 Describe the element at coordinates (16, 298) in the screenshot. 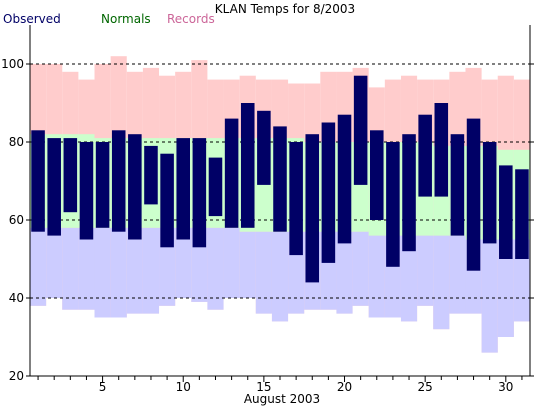

I see `y-tick-label: 40` at that location.